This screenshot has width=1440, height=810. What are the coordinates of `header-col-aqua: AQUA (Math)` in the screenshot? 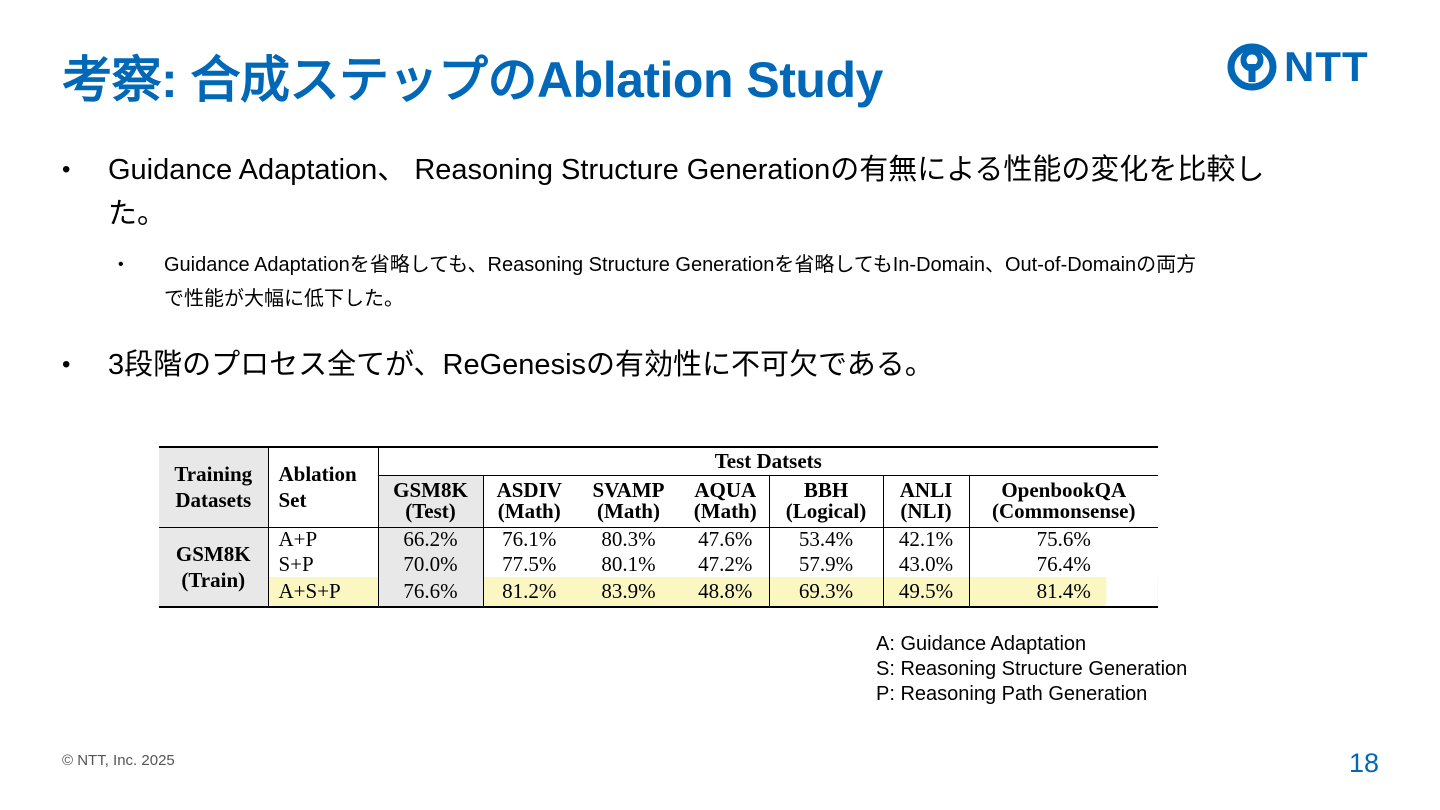 It's located at (725, 501).